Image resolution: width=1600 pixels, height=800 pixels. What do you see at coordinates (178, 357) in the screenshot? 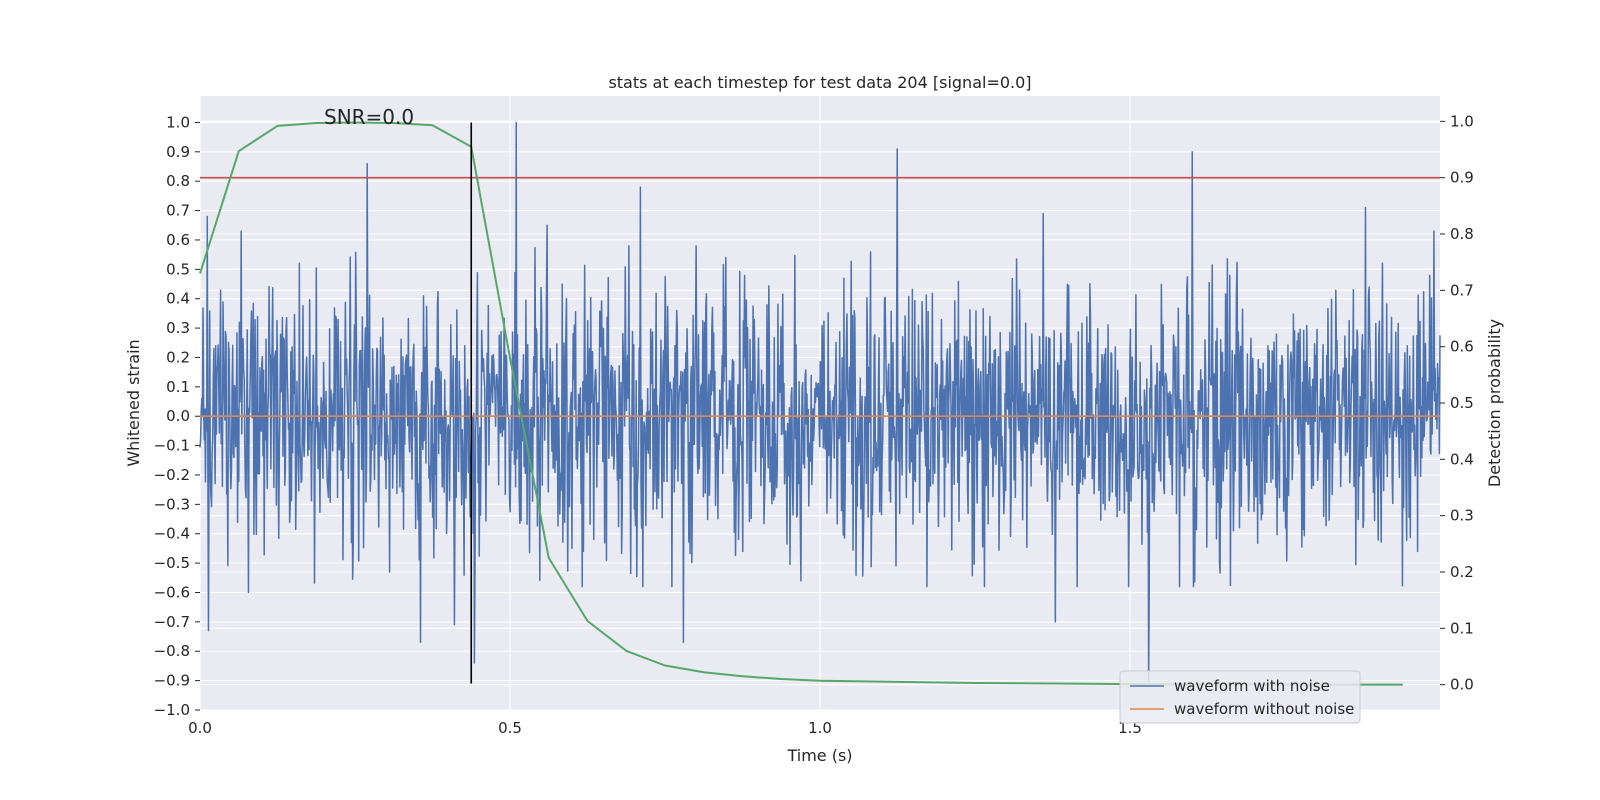
I see `y-tick-label: 0.2` at bounding box center [178, 357].